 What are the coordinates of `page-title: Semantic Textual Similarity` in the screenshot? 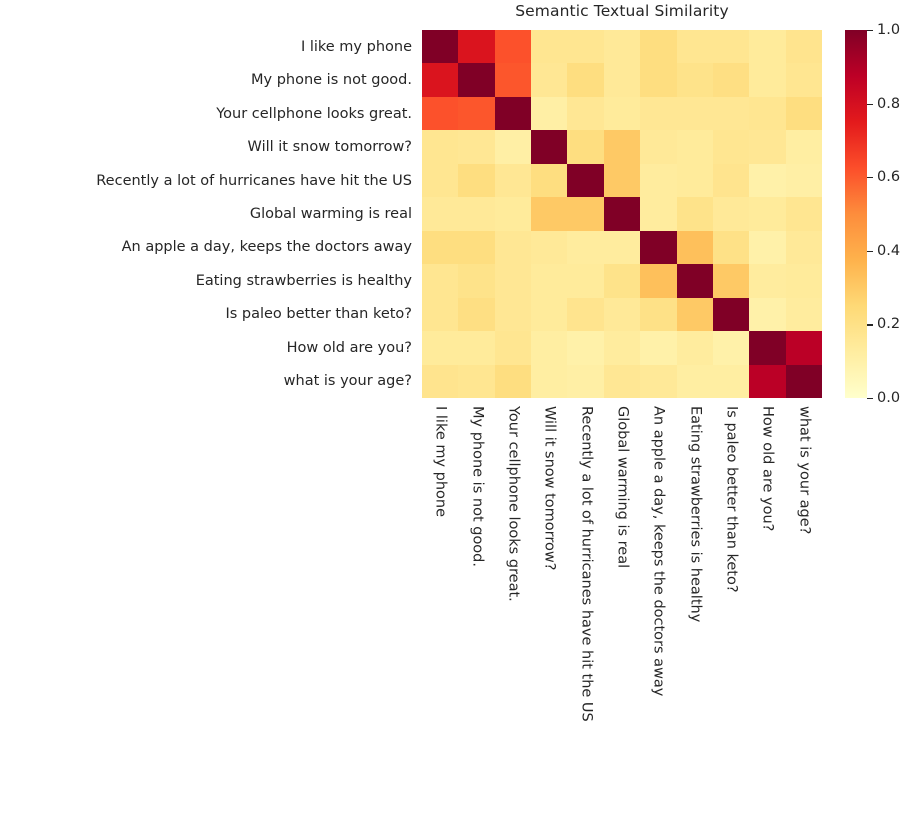 It's located at (622, 11).